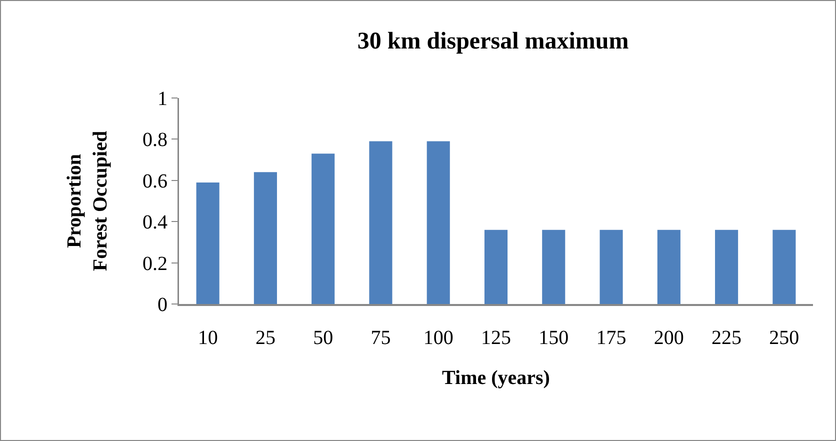 Image resolution: width=836 pixels, height=441 pixels. I want to click on x-tick-label: 75, so click(380, 338).